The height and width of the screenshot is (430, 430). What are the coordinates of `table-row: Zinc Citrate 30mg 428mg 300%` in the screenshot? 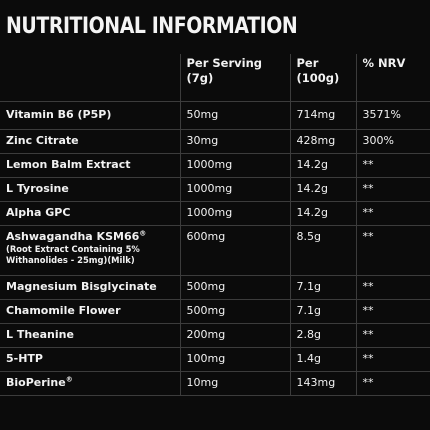 It's located at (215, 141).